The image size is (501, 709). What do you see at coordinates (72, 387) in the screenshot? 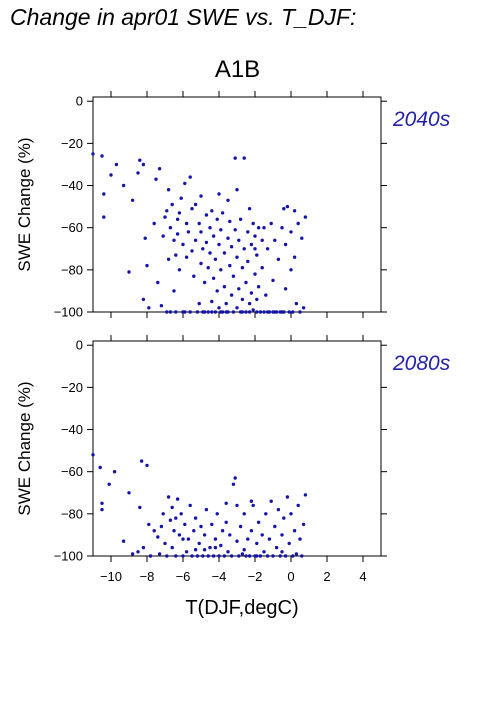
I see `y-tick-label: −20` at bounding box center [72, 387].